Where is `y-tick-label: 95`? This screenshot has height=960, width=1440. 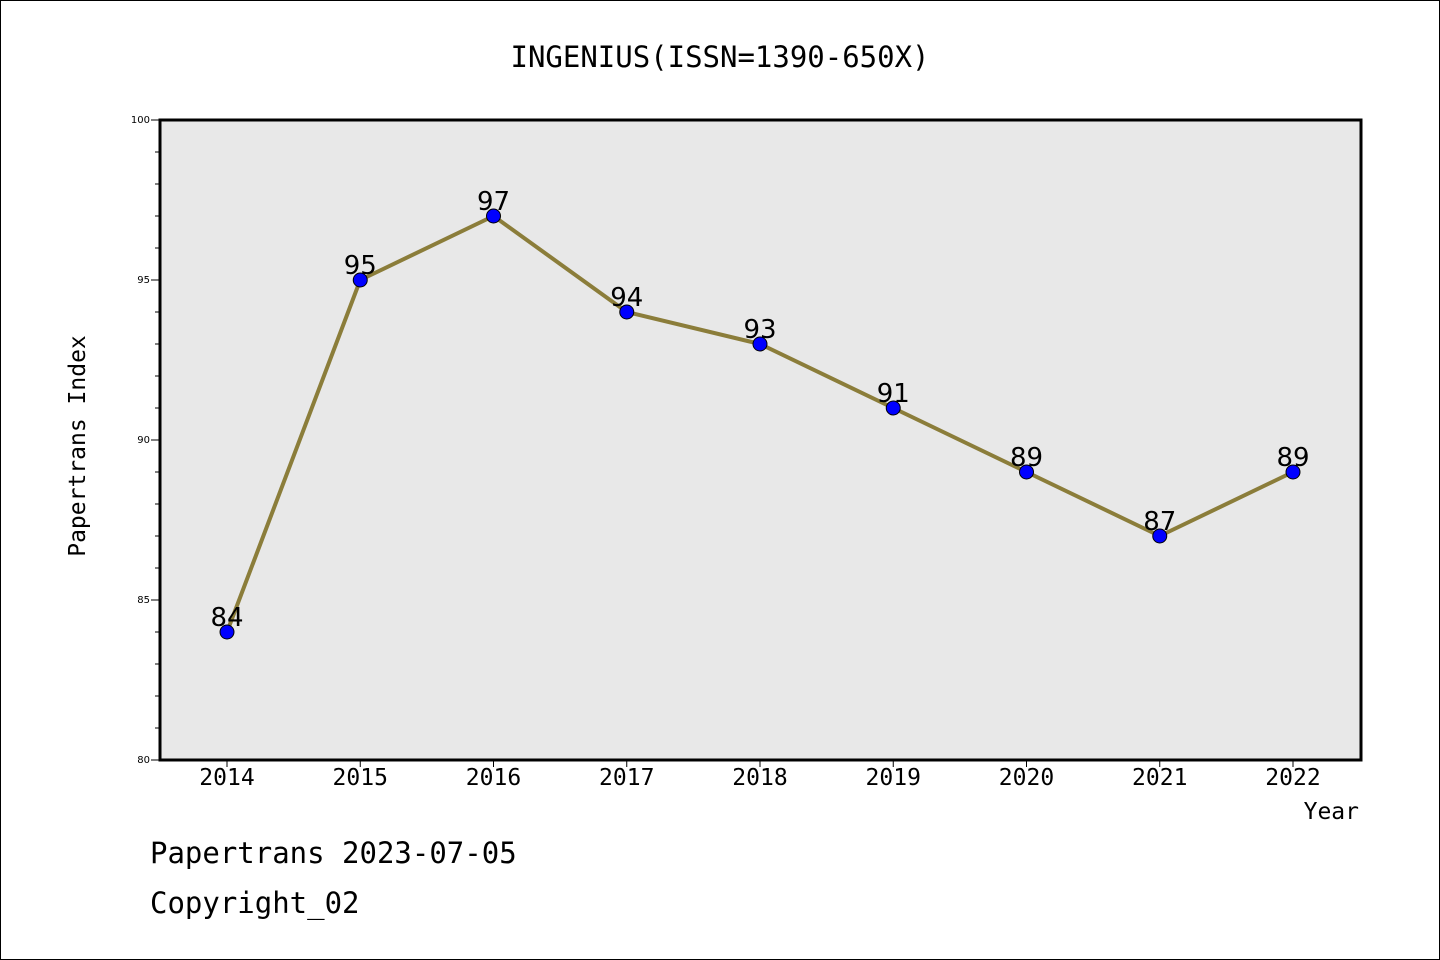
y-tick-label: 95 is located at coordinates (143, 280).